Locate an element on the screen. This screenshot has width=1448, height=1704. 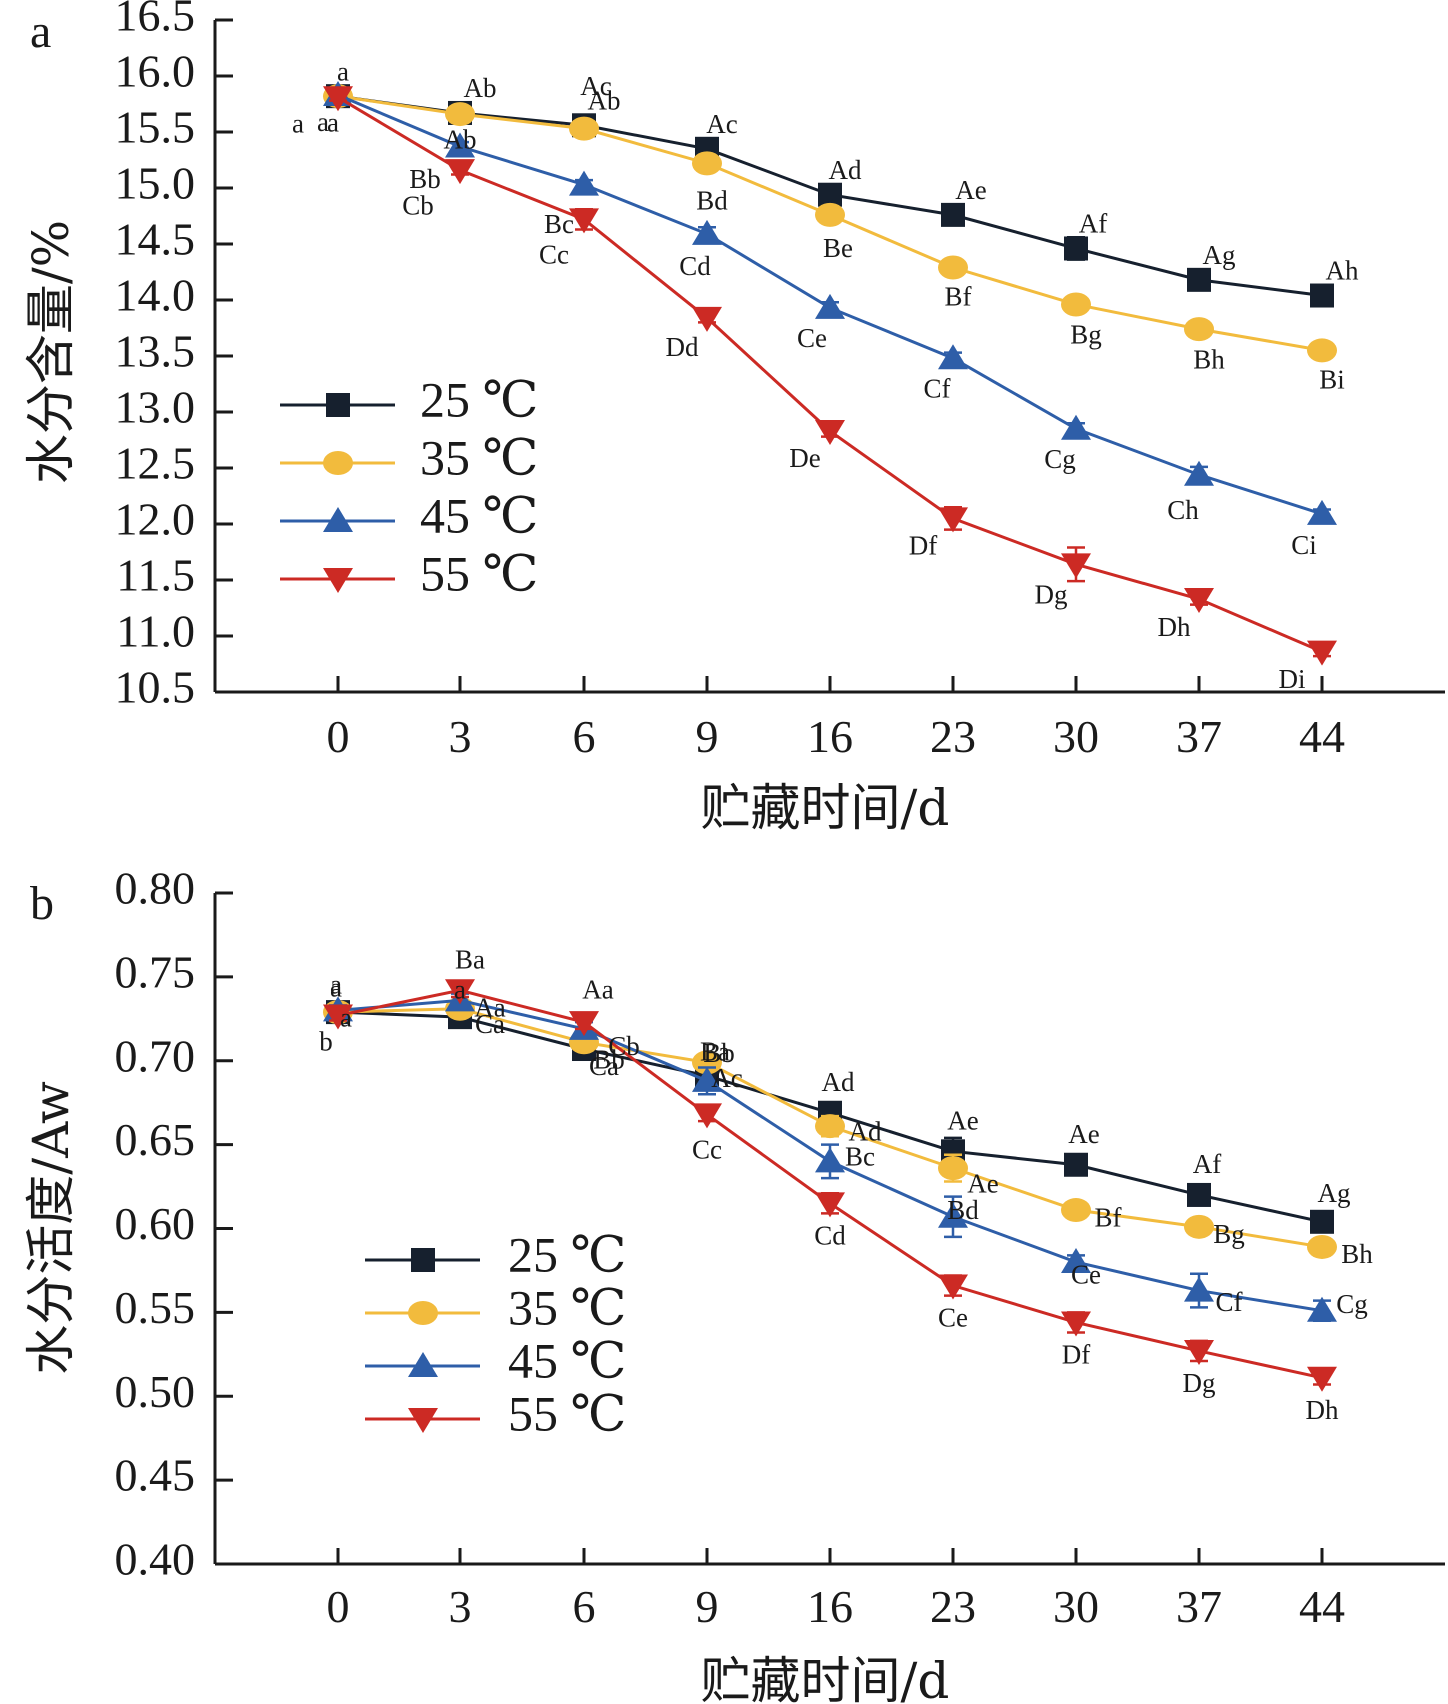
x-tick-label: 37 is located at coordinates (1199, 736).